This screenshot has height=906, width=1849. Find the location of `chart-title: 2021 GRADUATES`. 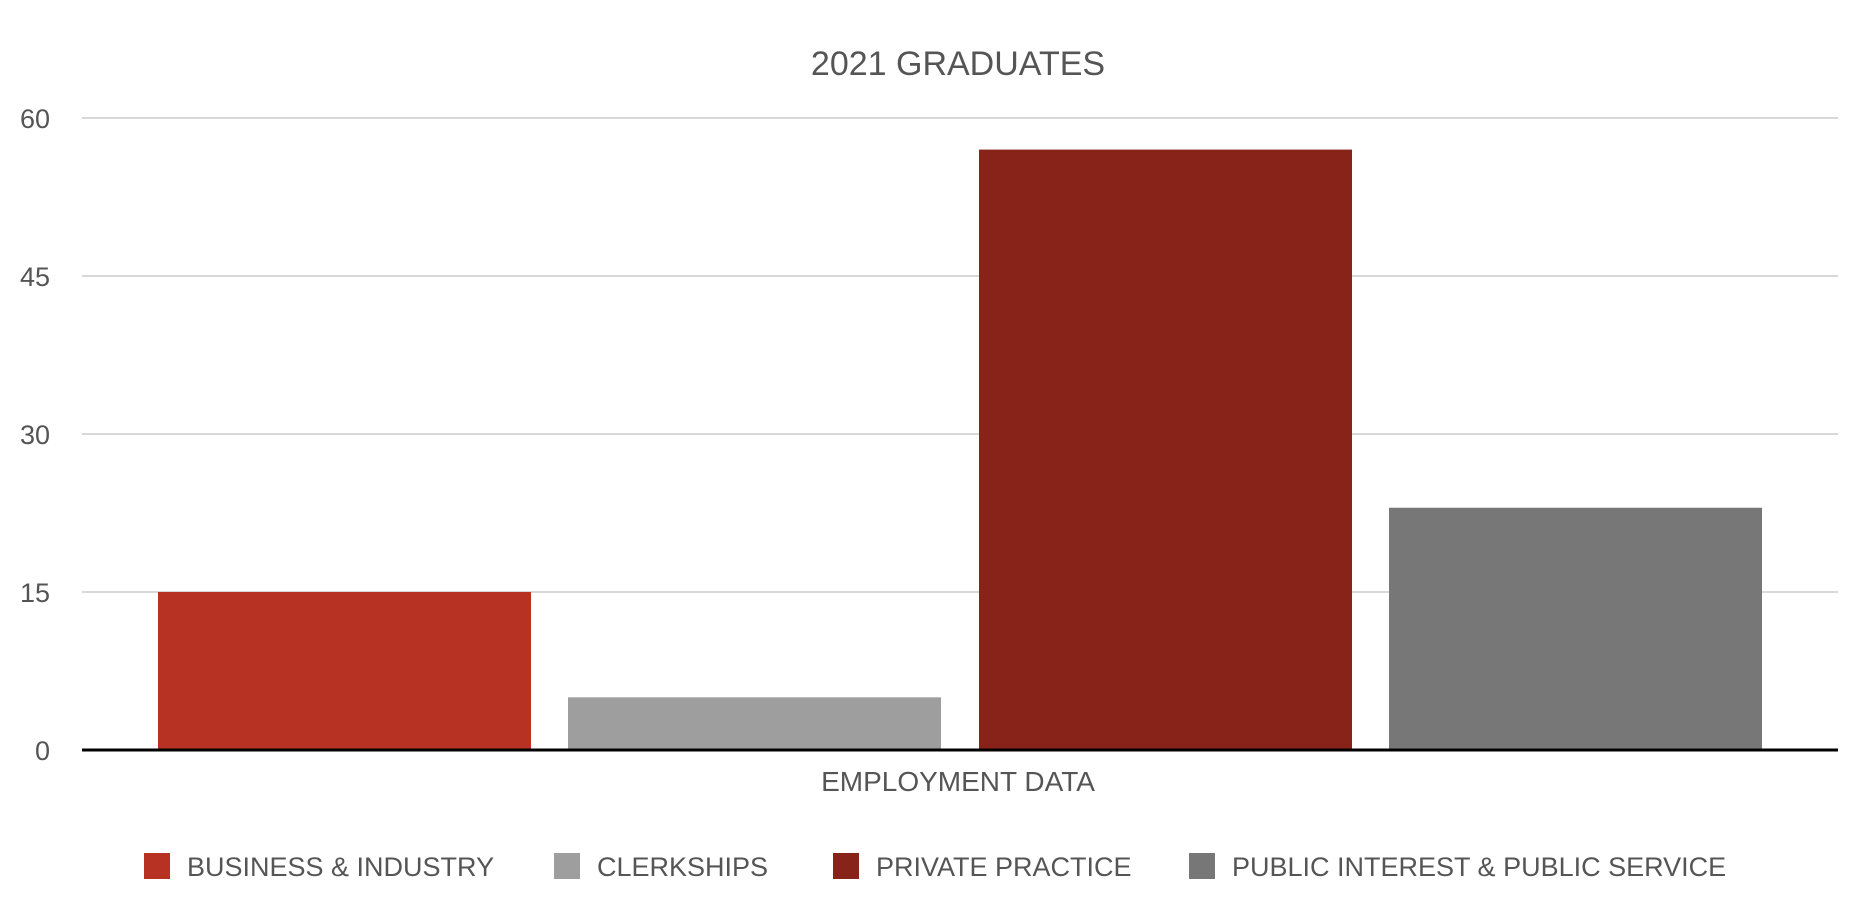

chart-title: 2021 GRADUATES is located at coordinates (958, 64).